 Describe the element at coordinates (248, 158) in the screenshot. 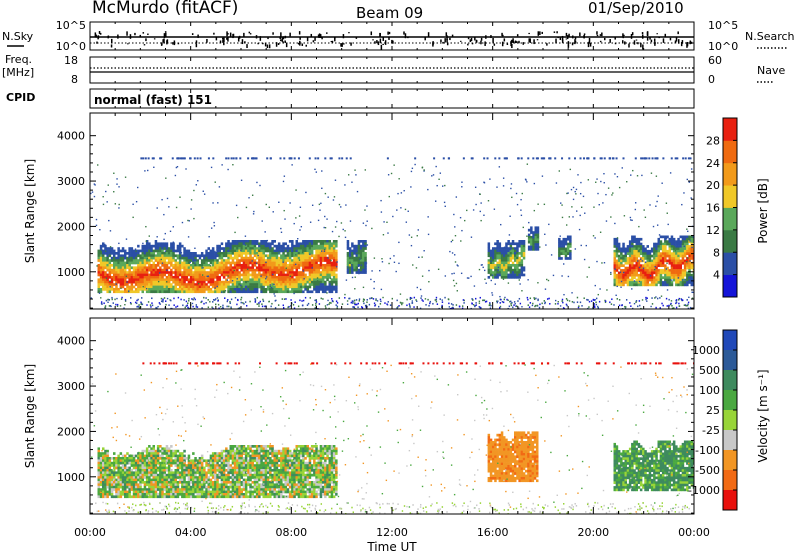

I see `range-line-point` at that location.